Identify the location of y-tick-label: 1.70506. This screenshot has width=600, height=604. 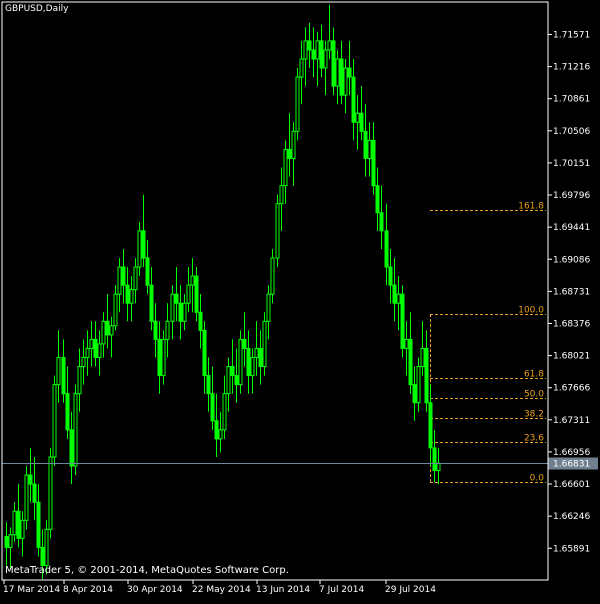
(571, 132).